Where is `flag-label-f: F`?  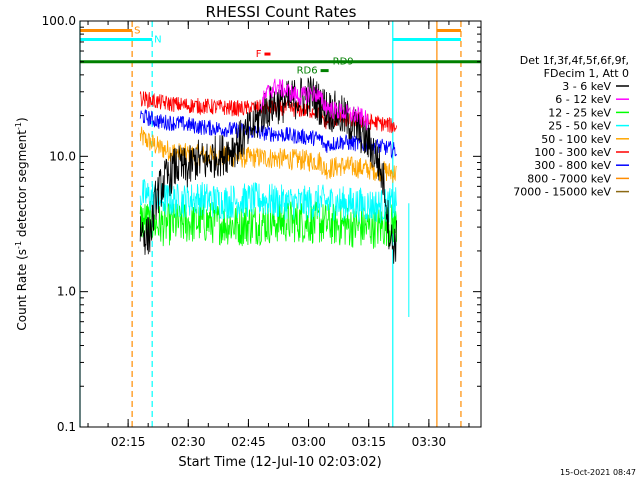
flag-label-f: F is located at coordinates (259, 54).